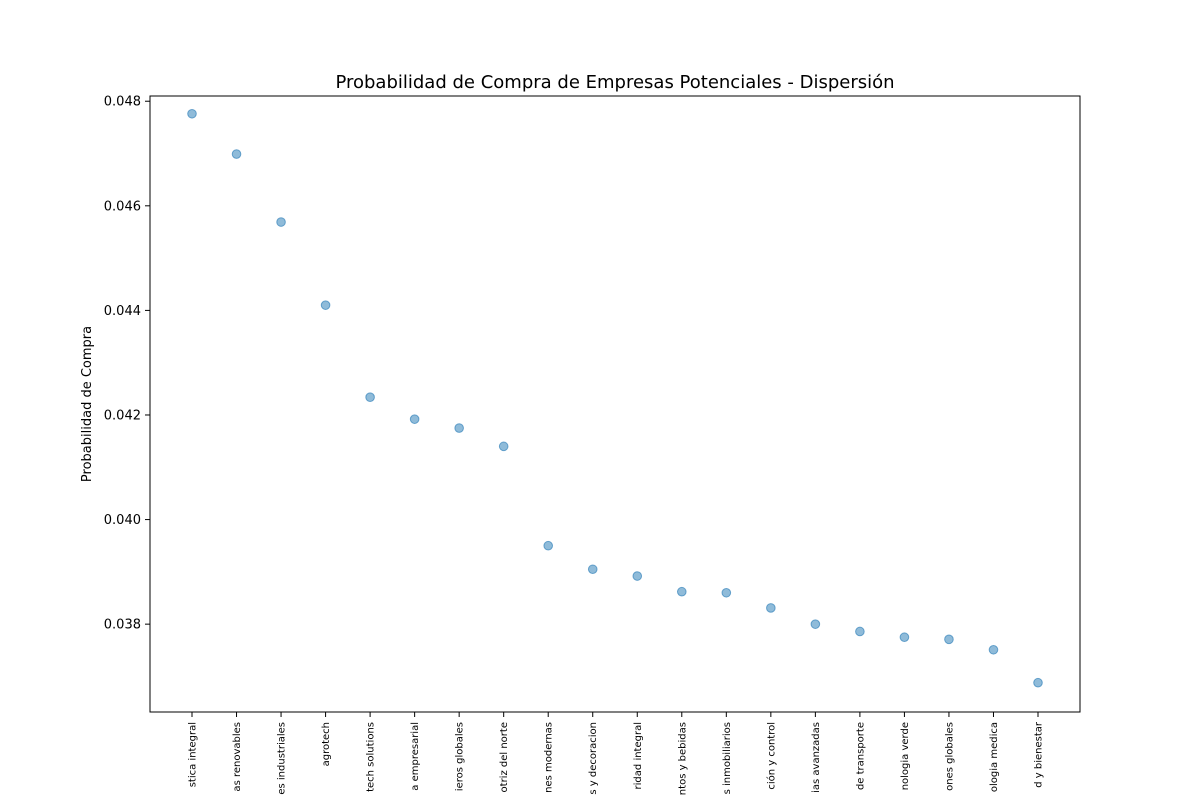 The width and height of the screenshot is (1200, 800). What do you see at coordinates (727, 758) in the screenshot?
I see `x-tick-label: s inmobiliarios` at bounding box center [727, 758].